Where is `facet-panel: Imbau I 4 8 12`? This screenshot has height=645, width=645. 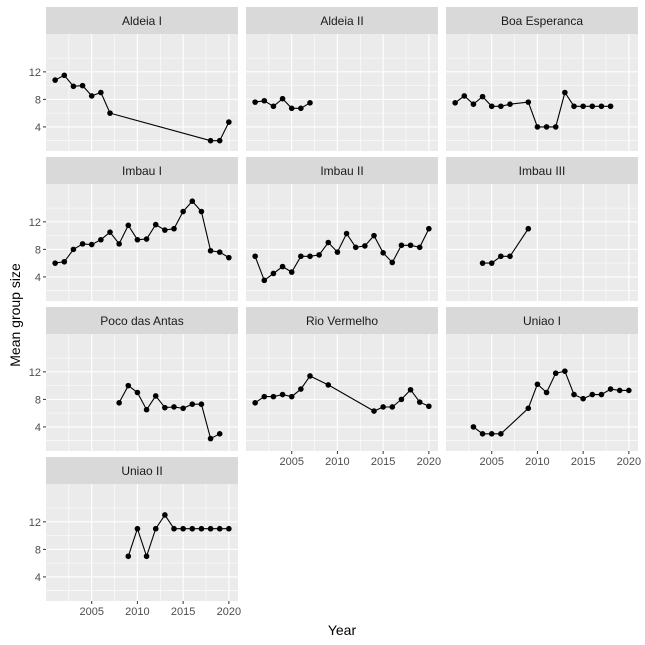
facet-panel: Imbau I 4 8 12 is located at coordinates (133, 229).